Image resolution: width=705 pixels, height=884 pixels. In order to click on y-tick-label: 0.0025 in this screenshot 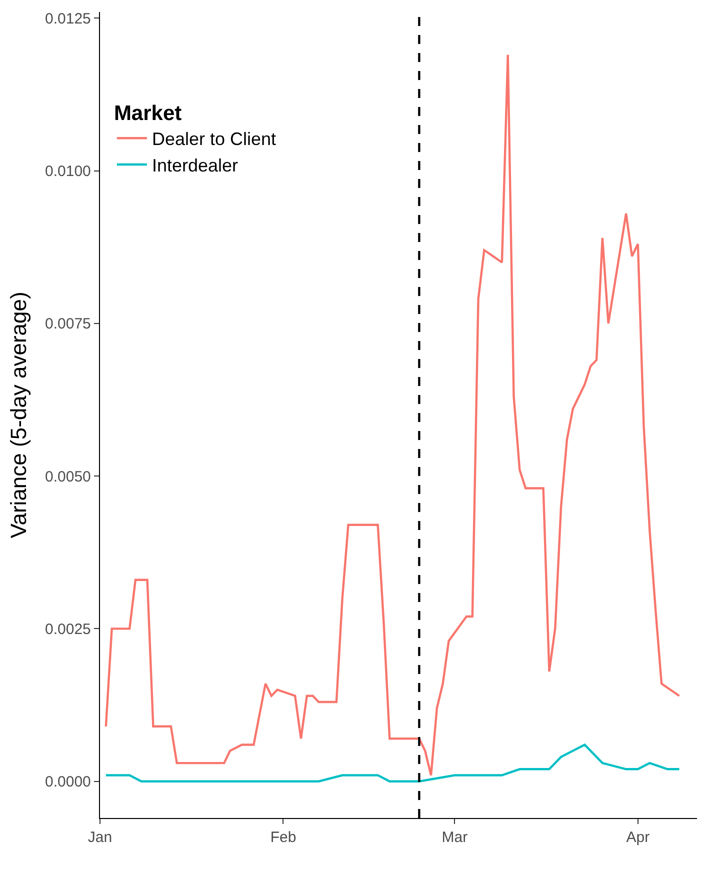, I will do `click(68, 629)`.